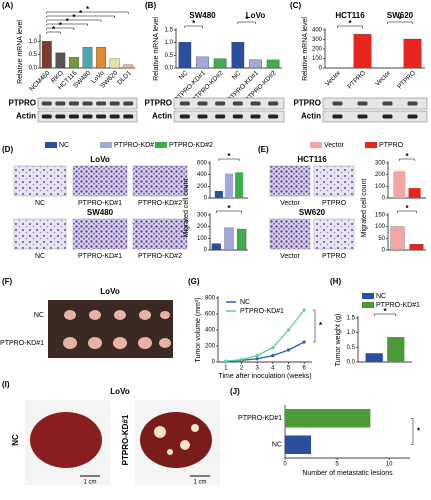  Describe the element at coordinates (290, 203) in the screenshot. I see `image-label: Vector` at that location.